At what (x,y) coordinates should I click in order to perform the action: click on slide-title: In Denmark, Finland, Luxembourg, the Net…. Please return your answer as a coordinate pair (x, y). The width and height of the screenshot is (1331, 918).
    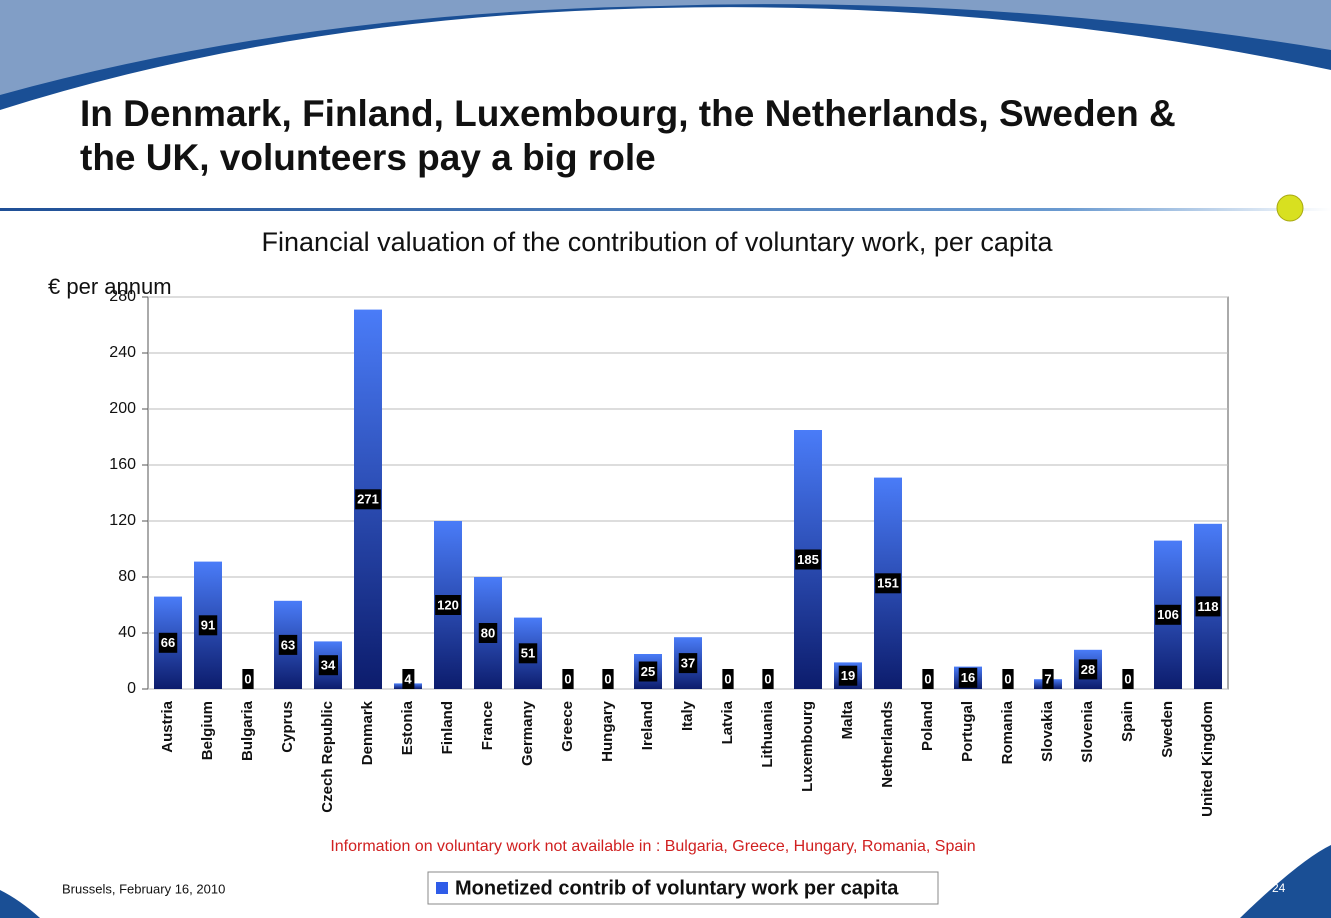
    Looking at the image, I should click on (628, 135).